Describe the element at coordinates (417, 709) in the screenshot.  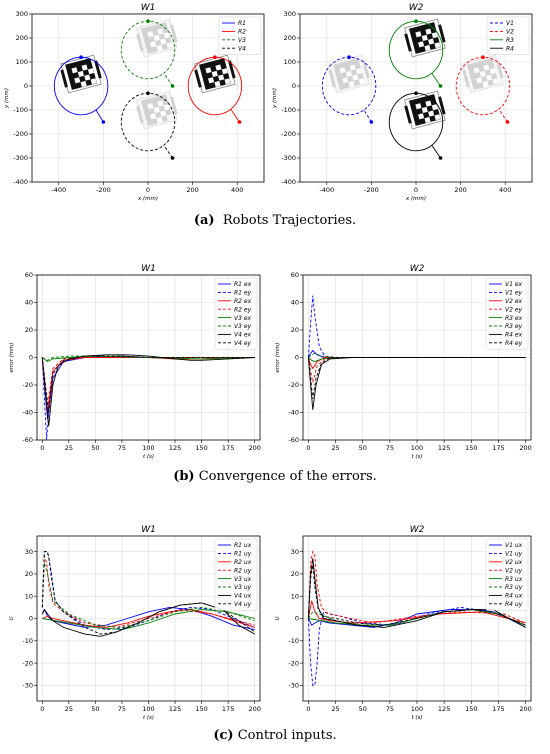
I see `x-tick-label: 100` at that location.